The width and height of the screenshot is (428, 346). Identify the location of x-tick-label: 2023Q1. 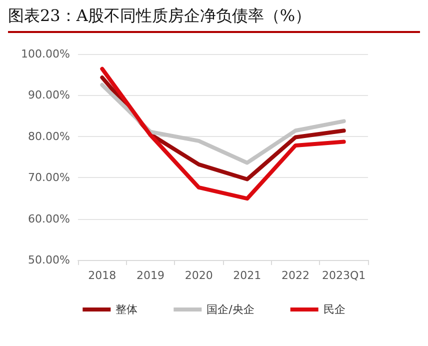
(344, 275).